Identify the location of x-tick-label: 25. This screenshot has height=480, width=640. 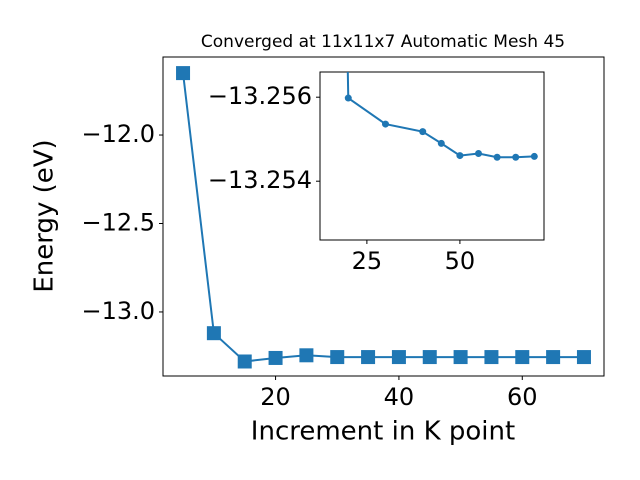
(367, 261).